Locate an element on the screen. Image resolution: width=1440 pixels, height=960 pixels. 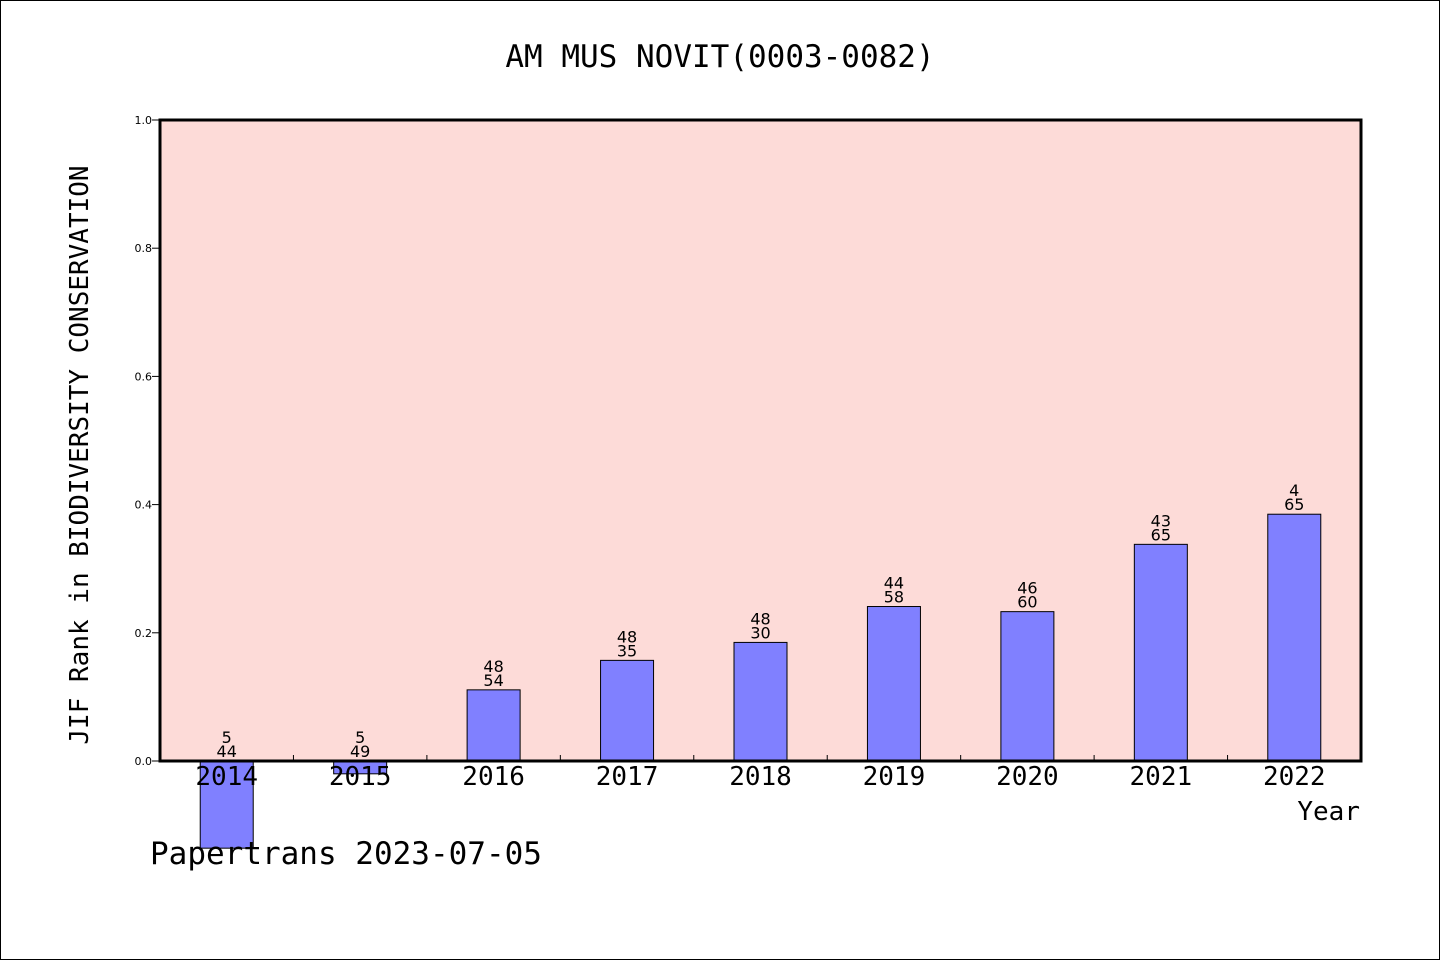
y-tick-label-3: 0.6 is located at coordinates (144, 376).